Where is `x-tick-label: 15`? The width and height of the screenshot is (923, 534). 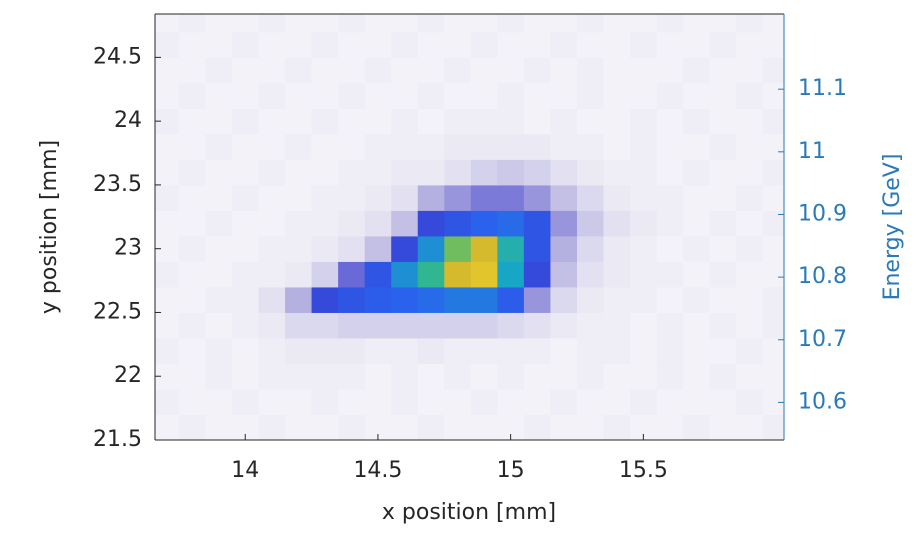
x-tick-label: 15 is located at coordinates (511, 470).